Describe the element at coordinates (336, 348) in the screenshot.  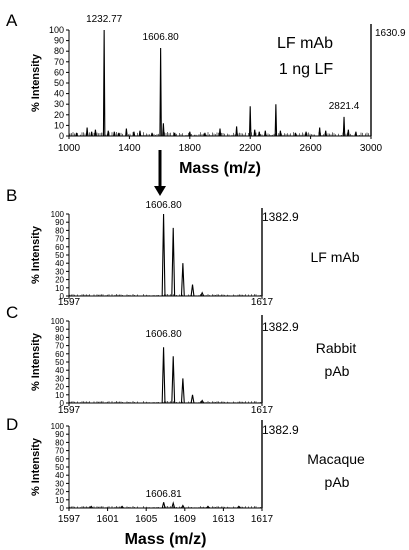
I see `panel-annotation: Rabbit` at that location.